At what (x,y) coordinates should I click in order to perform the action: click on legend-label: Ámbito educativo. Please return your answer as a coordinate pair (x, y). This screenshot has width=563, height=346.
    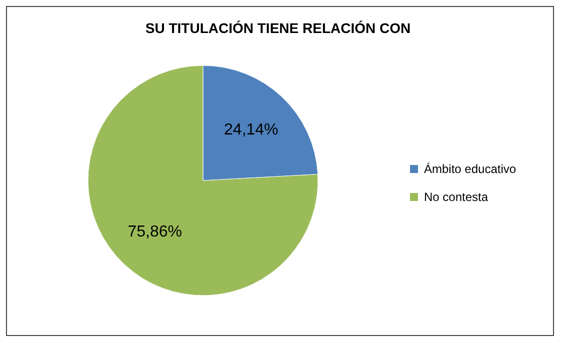
    Looking at the image, I should click on (470, 169).